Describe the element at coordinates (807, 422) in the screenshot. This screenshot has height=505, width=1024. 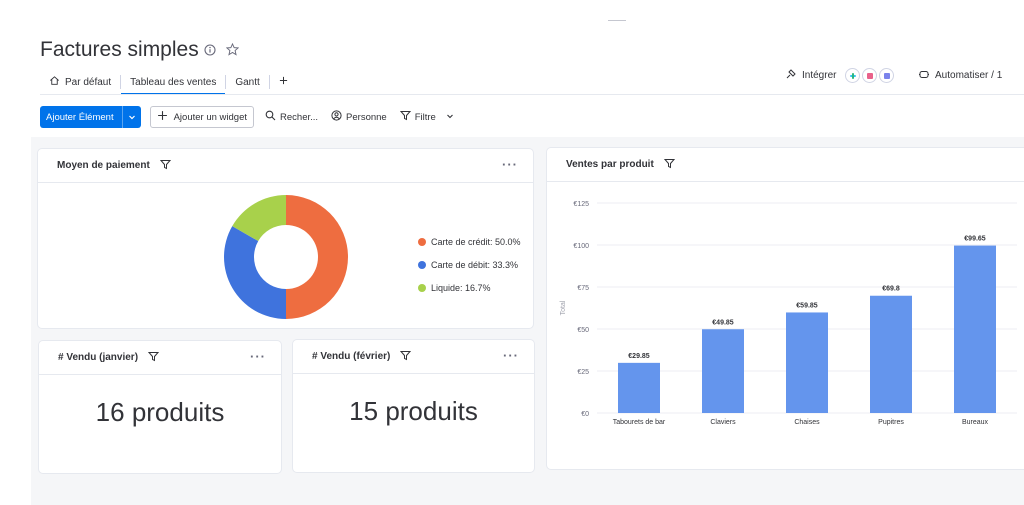
I see `x-tick-label: Chaises` at that location.